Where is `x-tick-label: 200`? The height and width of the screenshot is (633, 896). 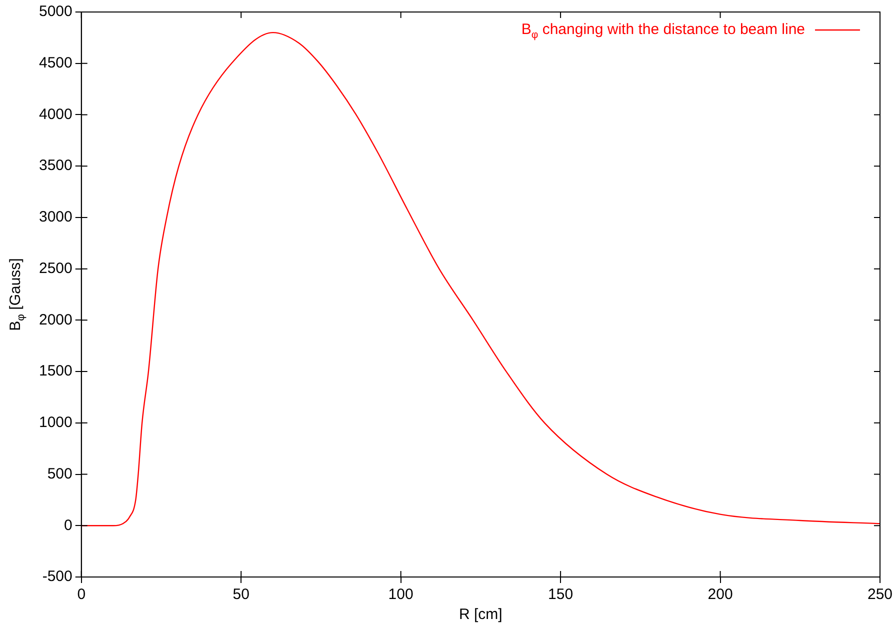
x-tick-label: 200 is located at coordinates (720, 595).